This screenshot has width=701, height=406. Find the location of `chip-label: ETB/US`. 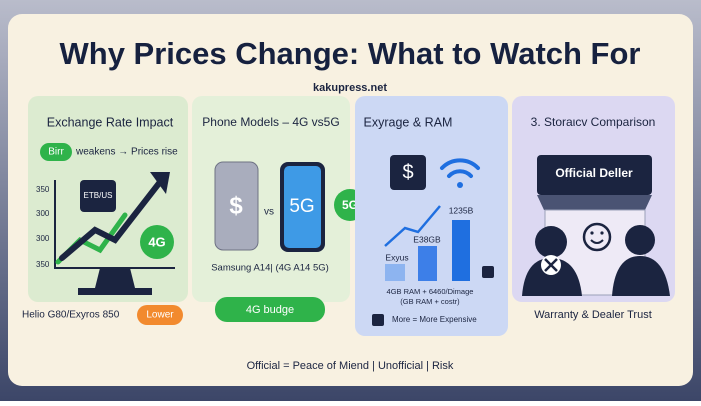

chip-label: ETB/US is located at coordinates (98, 195).